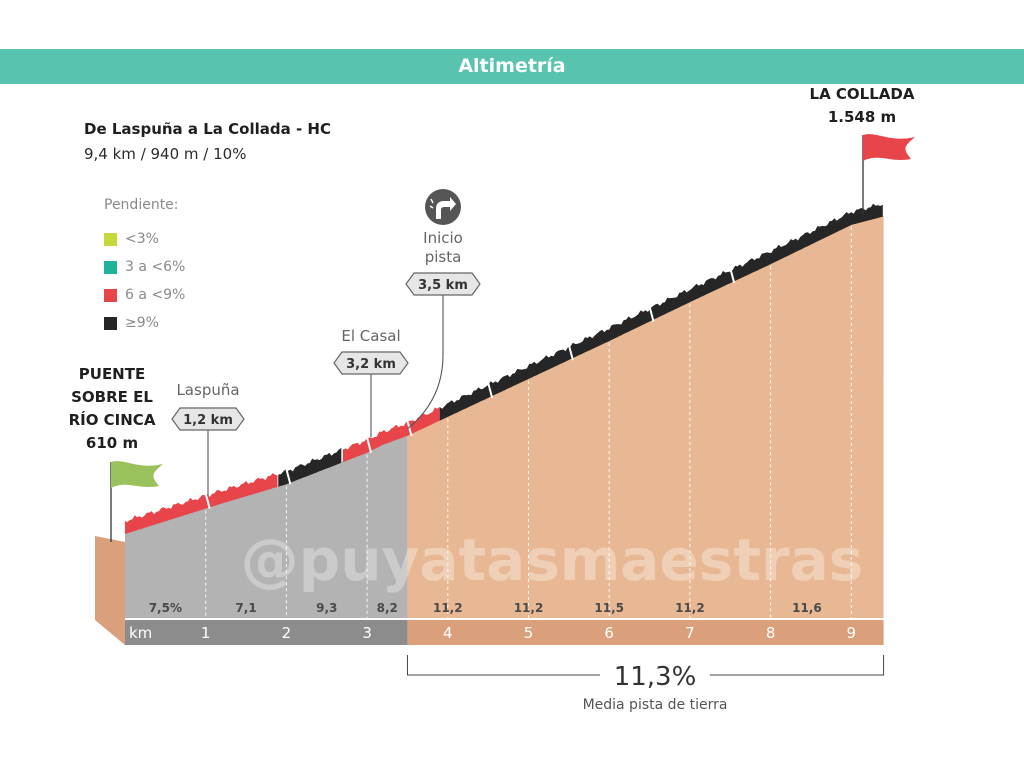 Image resolution: width=1024 pixels, height=763 pixels. What do you see at coordinates (206, 633) in the screenshot?
I see `x-tick-label: 1` at bounding box center [206, 633].